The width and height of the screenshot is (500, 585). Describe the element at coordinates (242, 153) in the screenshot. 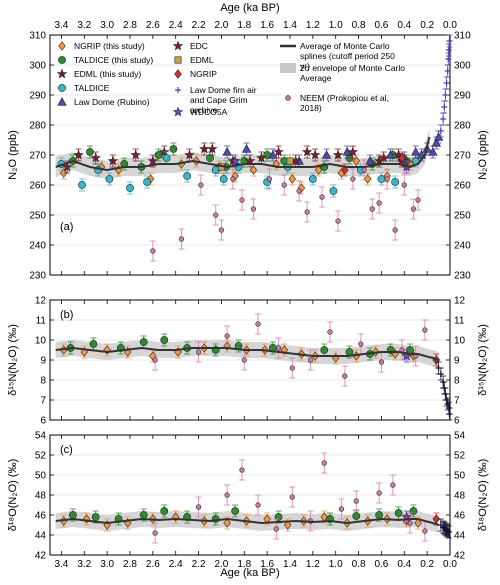

I see `spline-envelope` at that location.